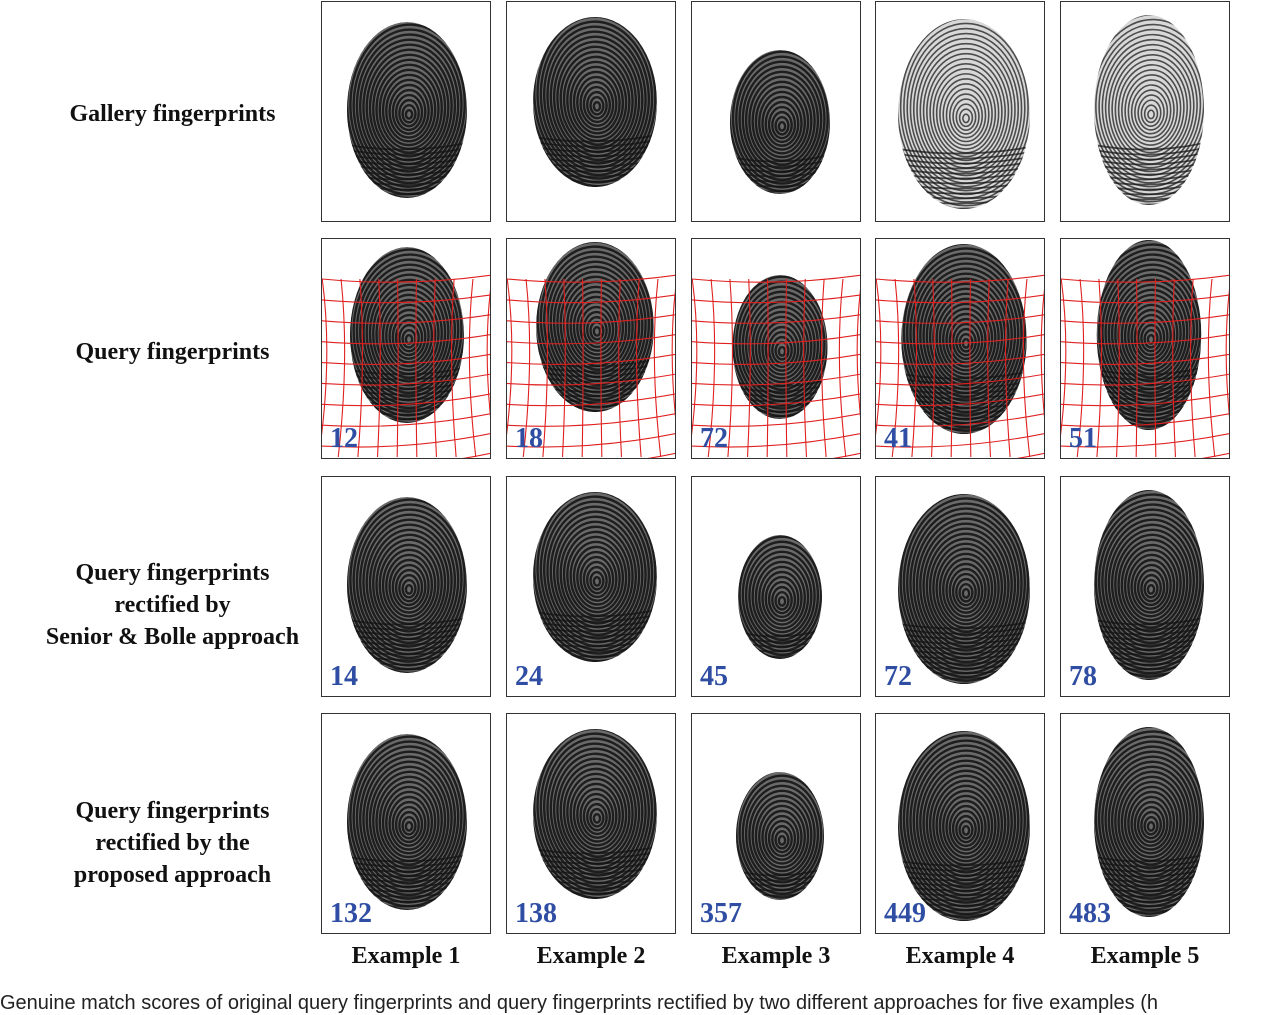 This screenshot has height=1015, width=1264. I want to click on row-label-line: Gallery fingerprints, so click(172, 114).